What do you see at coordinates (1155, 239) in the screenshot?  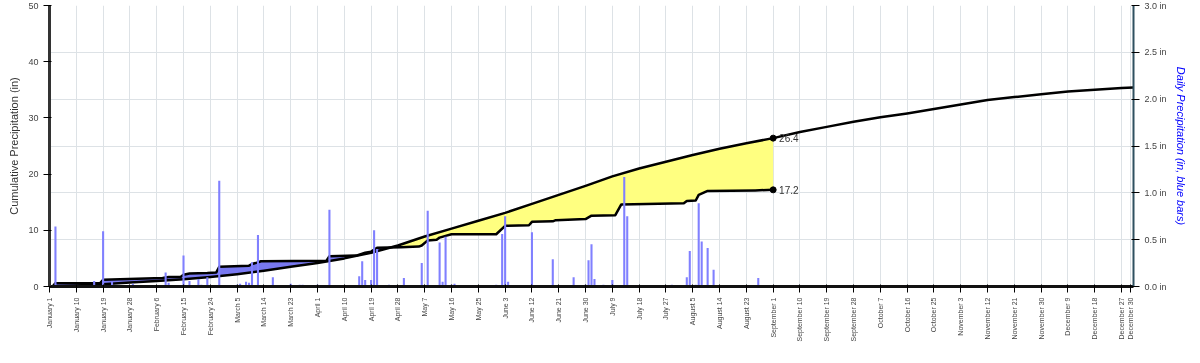 I see `y2-tick-label: 0.5 in` at bounding box center [1155, 239].